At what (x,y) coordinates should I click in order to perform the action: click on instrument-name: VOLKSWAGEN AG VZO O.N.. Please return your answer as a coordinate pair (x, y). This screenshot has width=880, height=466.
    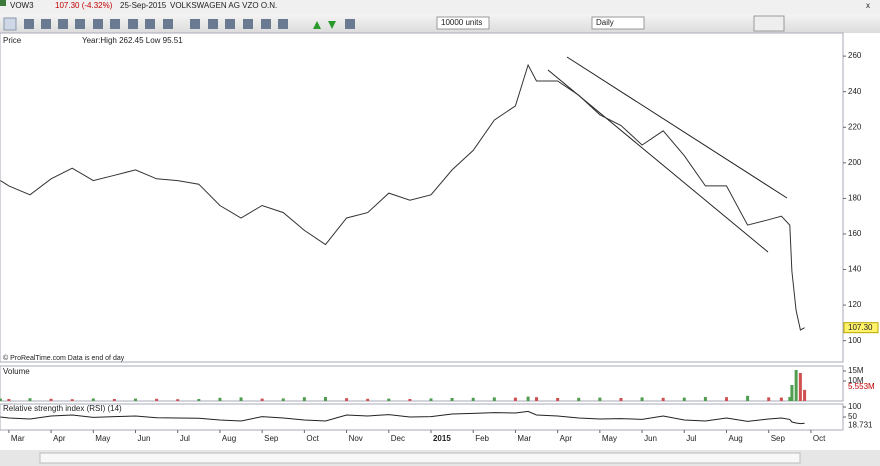
    Looking at the image, I should click on (223, 5).